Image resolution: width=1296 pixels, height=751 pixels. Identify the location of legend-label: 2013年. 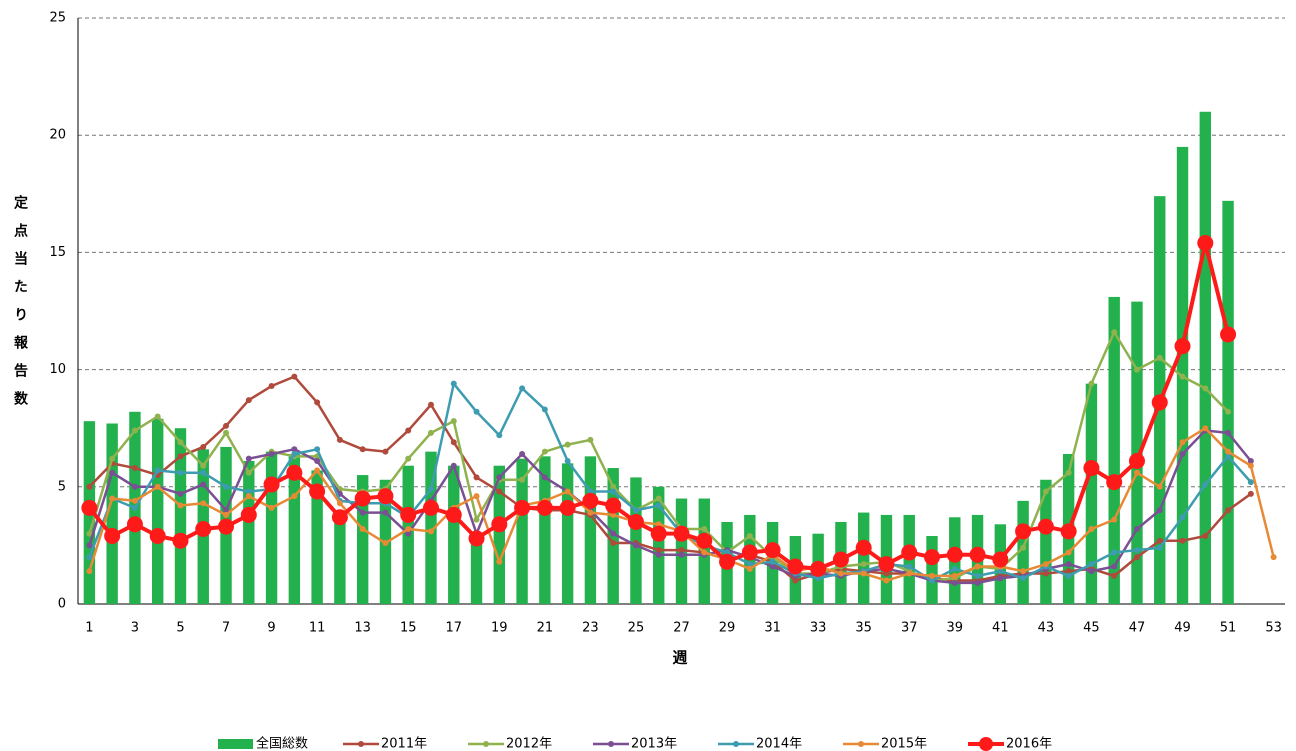
(654, 744).